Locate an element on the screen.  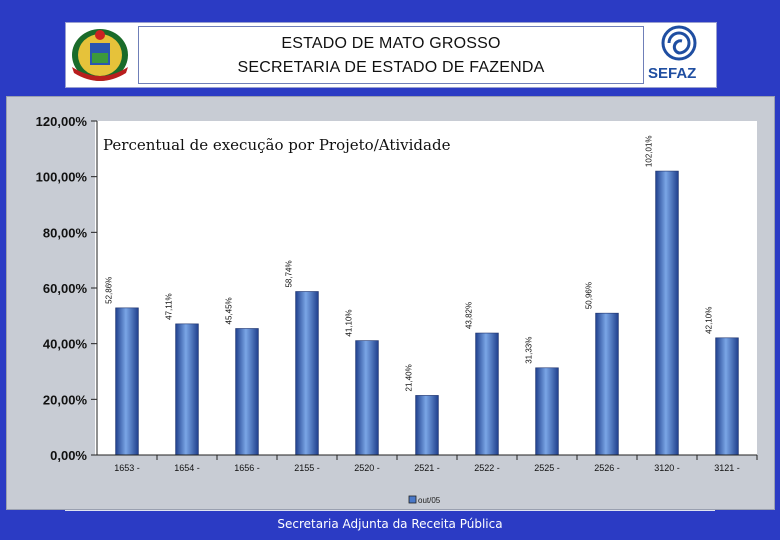
bar-data-label: 50,96% is located at coordinates (589, 295).